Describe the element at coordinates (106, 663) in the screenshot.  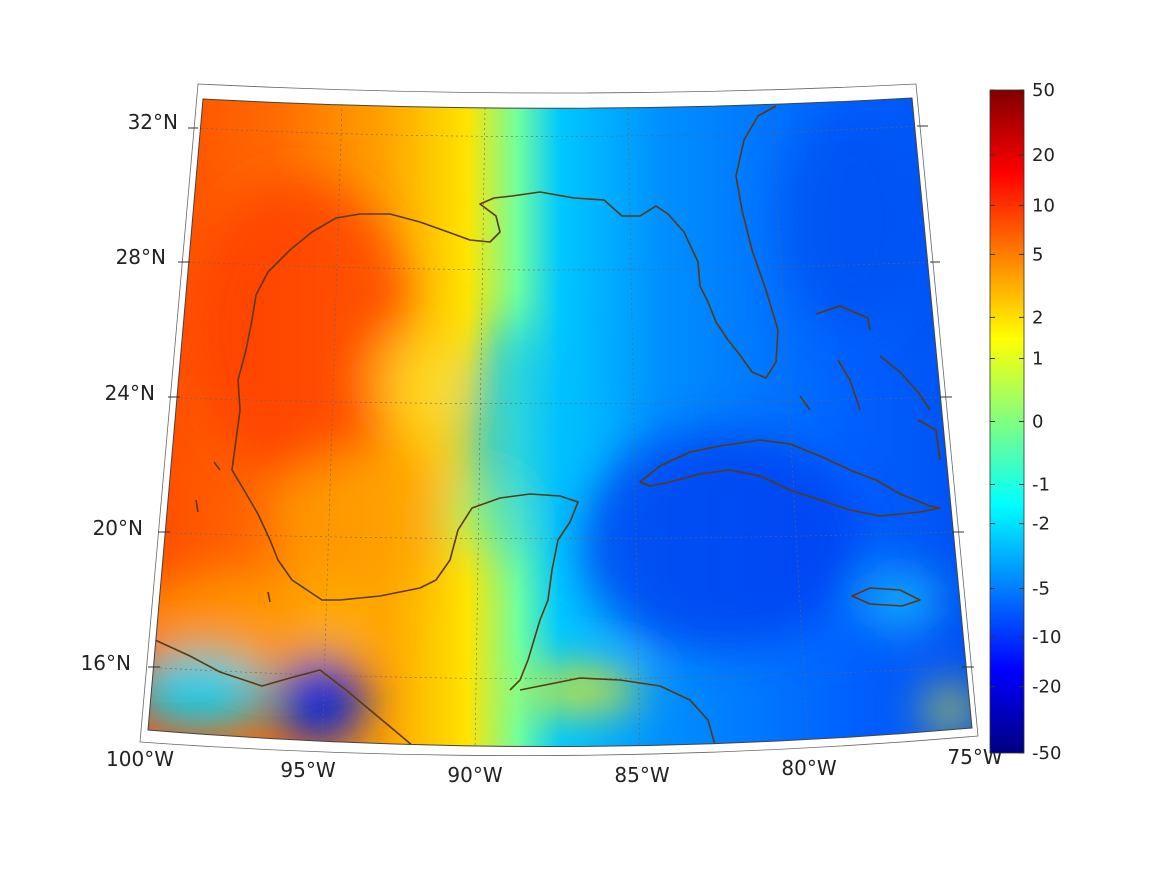
I see `lat-label-16n: 16°N` at that location.